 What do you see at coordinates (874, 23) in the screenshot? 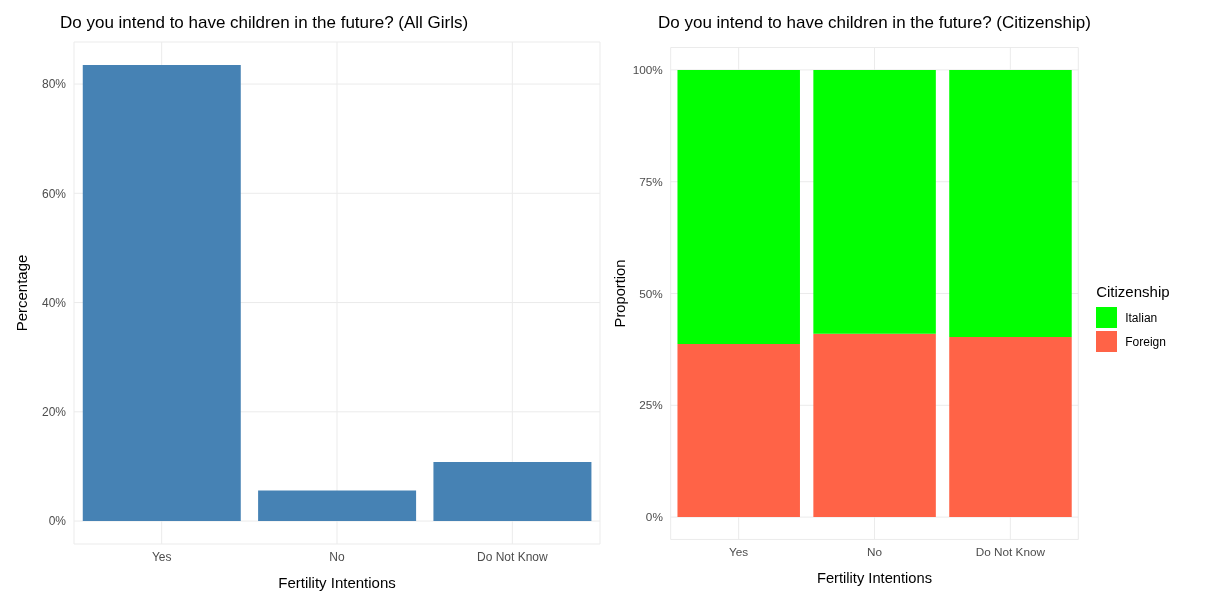
I see `chart-title: Do you intend to have children in the future? (Citizenship)` at bounding box center [874, 23].